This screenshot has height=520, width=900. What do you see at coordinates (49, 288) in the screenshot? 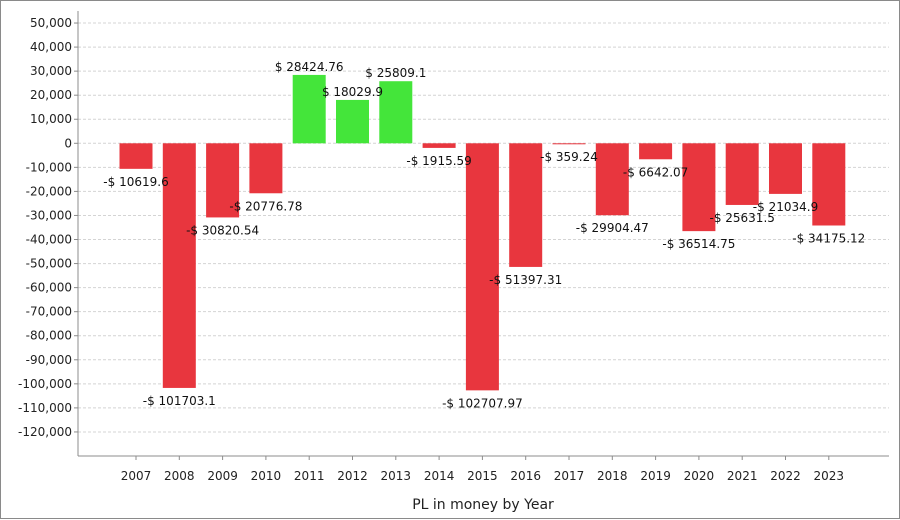
I see `y-tick-label: -60,000` at bounding box center [49, 288].